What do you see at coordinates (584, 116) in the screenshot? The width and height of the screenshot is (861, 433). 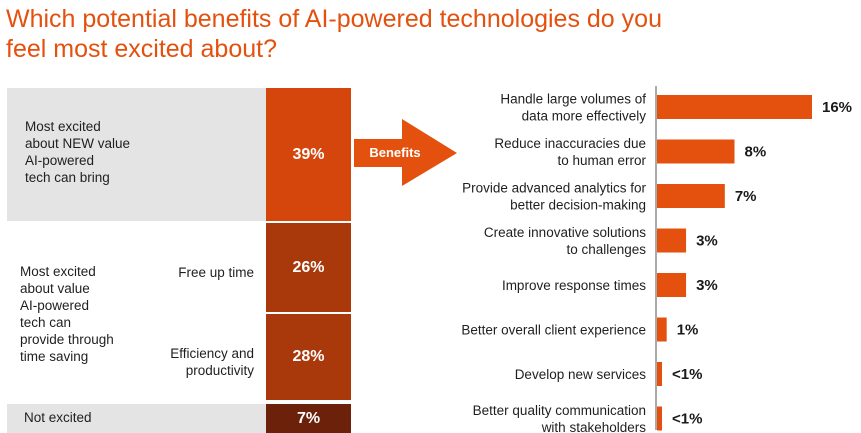 I see `category-label-line: data more effectively` at bounding box center [584, 116].